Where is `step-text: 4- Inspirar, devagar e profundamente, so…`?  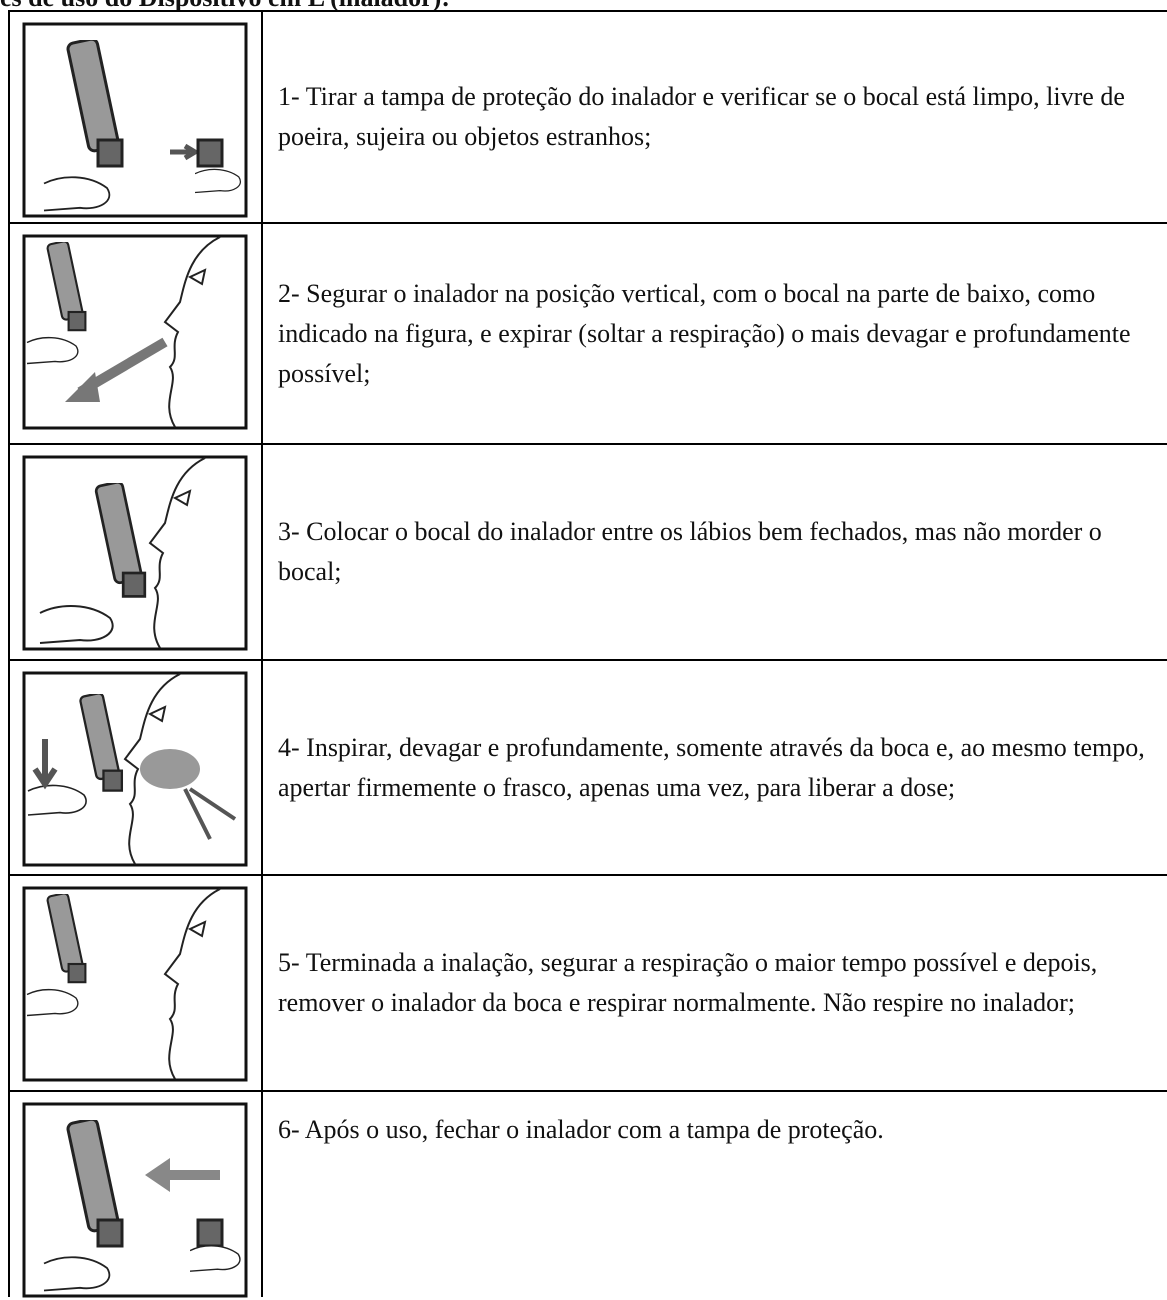 step-text: 4- Inspirar, devagar e profundamente, so… is located at coordinates (711, 767).